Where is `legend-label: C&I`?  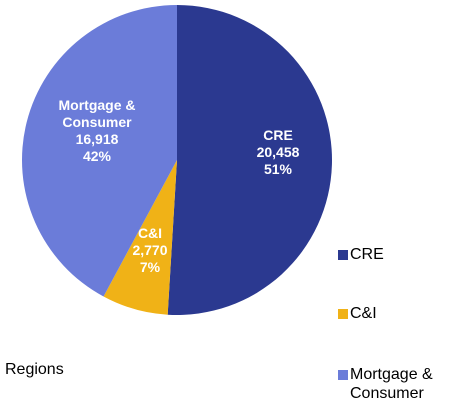 legend-label: C&I is located at coordinates (363, 313).